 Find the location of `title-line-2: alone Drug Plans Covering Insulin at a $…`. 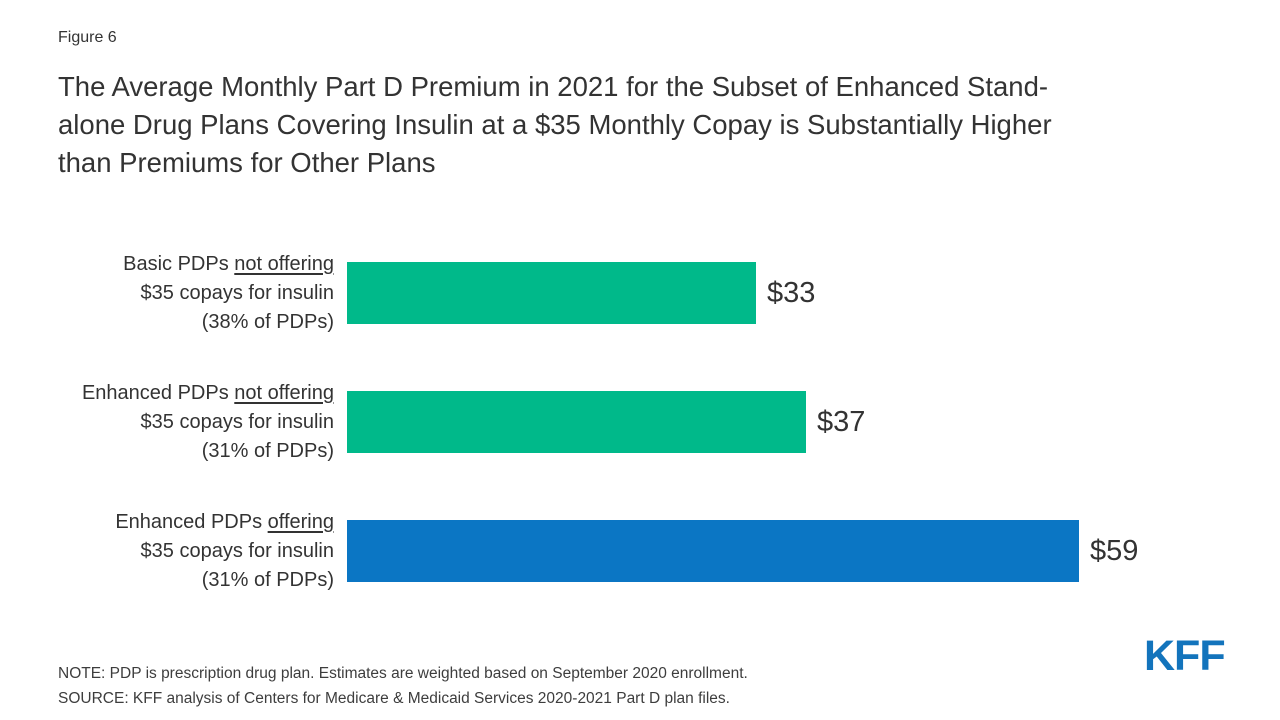

title-line-2: alone Drug Plans Covering Insulin at a $… is located at coordinates (555, 124).